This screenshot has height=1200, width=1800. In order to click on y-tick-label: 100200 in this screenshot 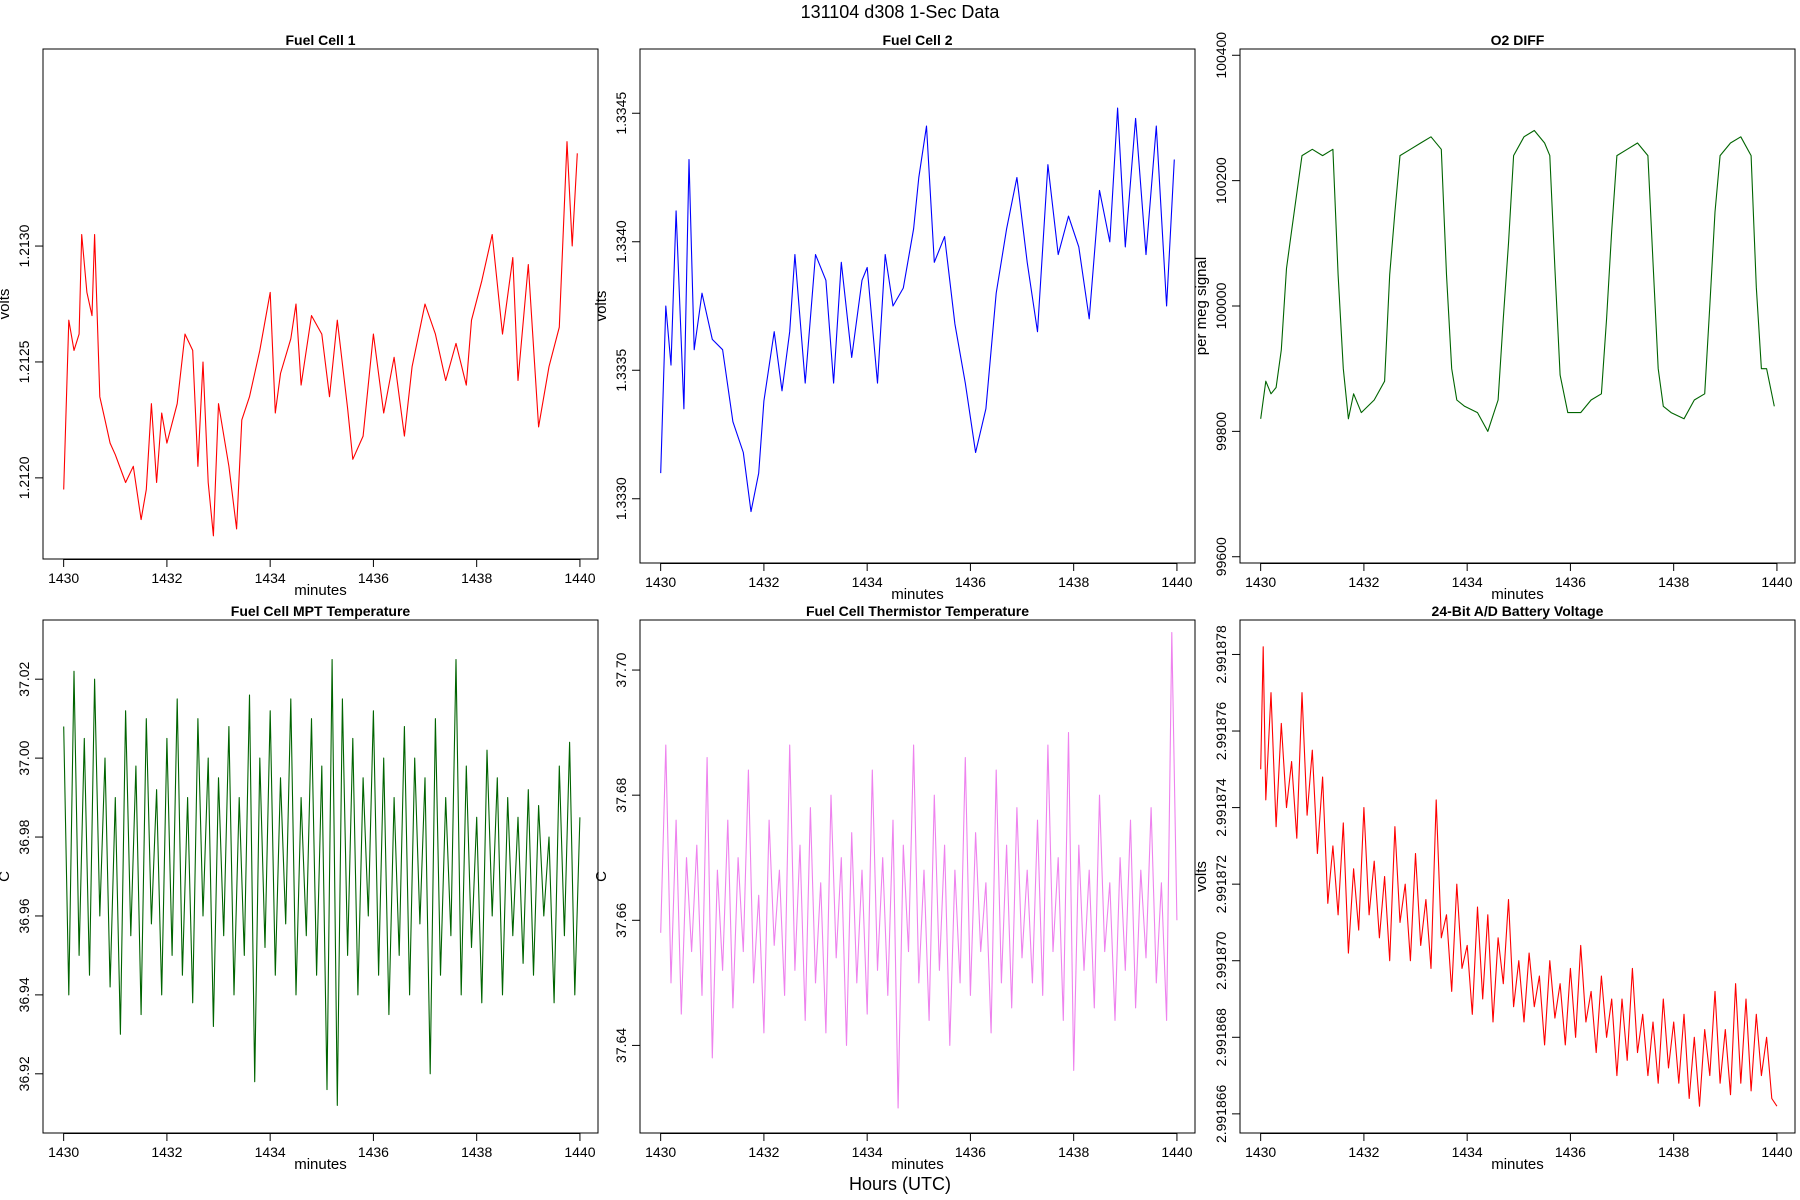, I will do `click(1221, 180)`.